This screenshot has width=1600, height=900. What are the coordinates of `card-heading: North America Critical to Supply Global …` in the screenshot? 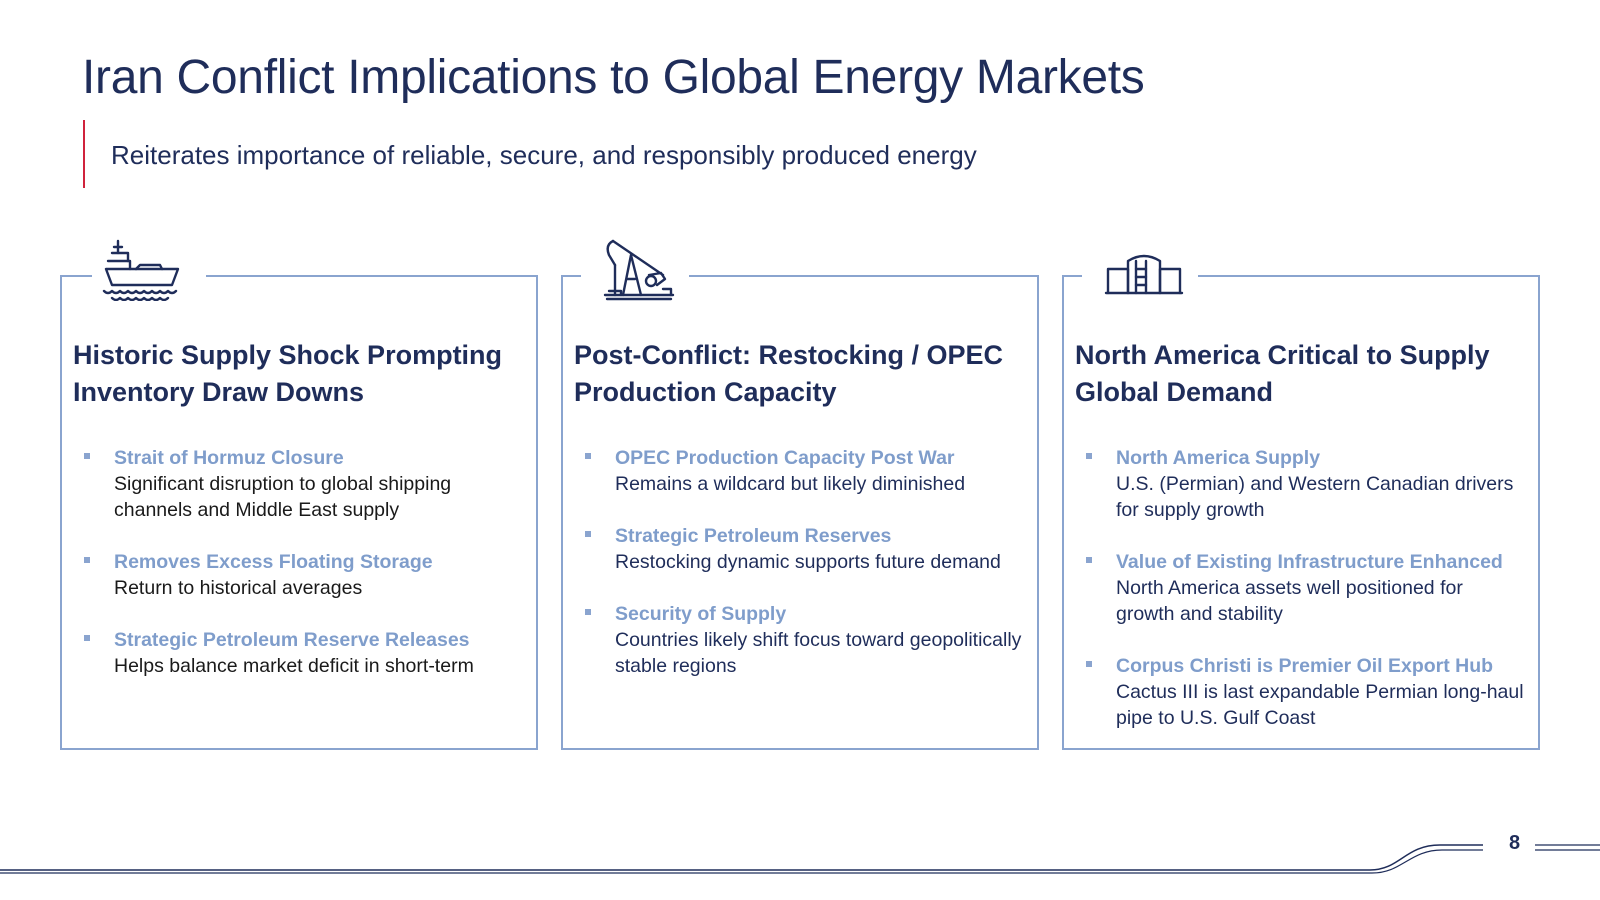 It's located at (1282, 373).